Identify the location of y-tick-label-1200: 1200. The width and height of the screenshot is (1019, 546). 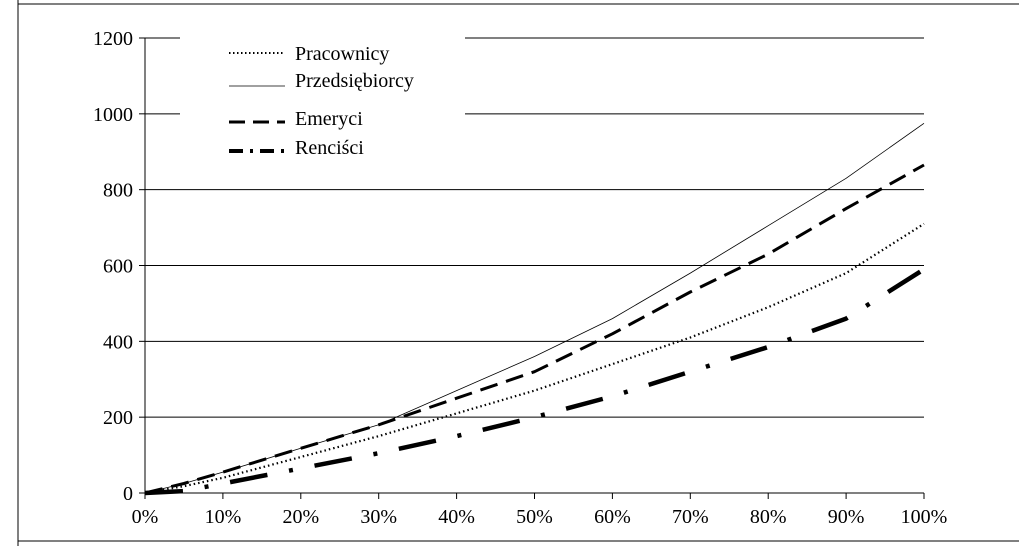
(113, 39).